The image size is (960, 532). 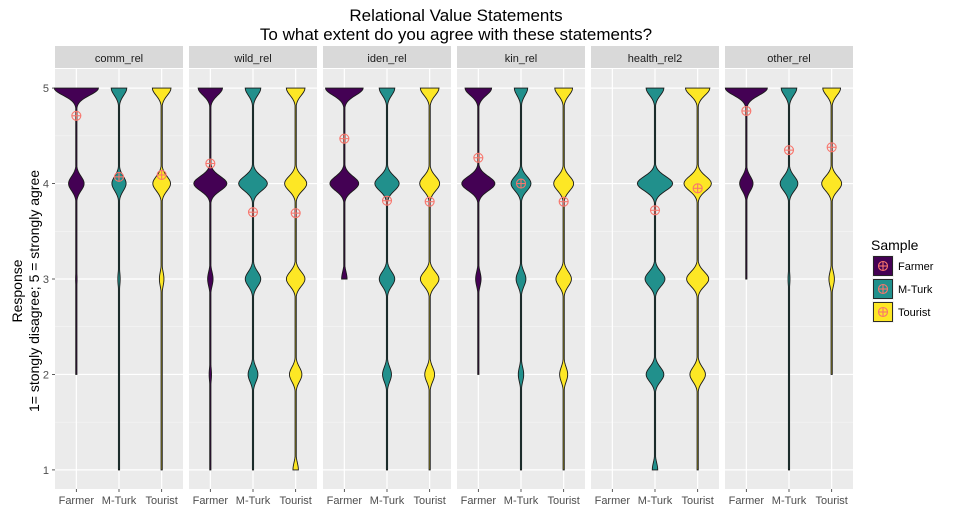 I want to click on facet-strip-label: kin_rel, so click(x=521, y=59).